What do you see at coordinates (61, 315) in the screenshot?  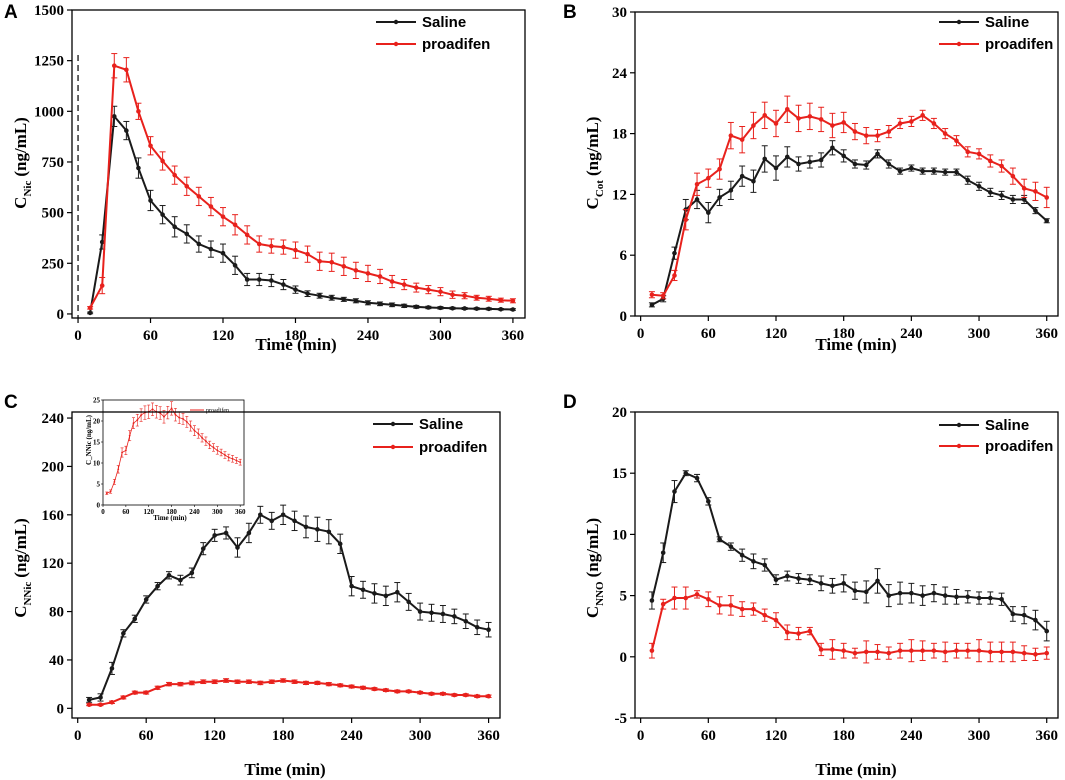 I see `y-tick-label-a: 0` at bounding box center [61, 315].